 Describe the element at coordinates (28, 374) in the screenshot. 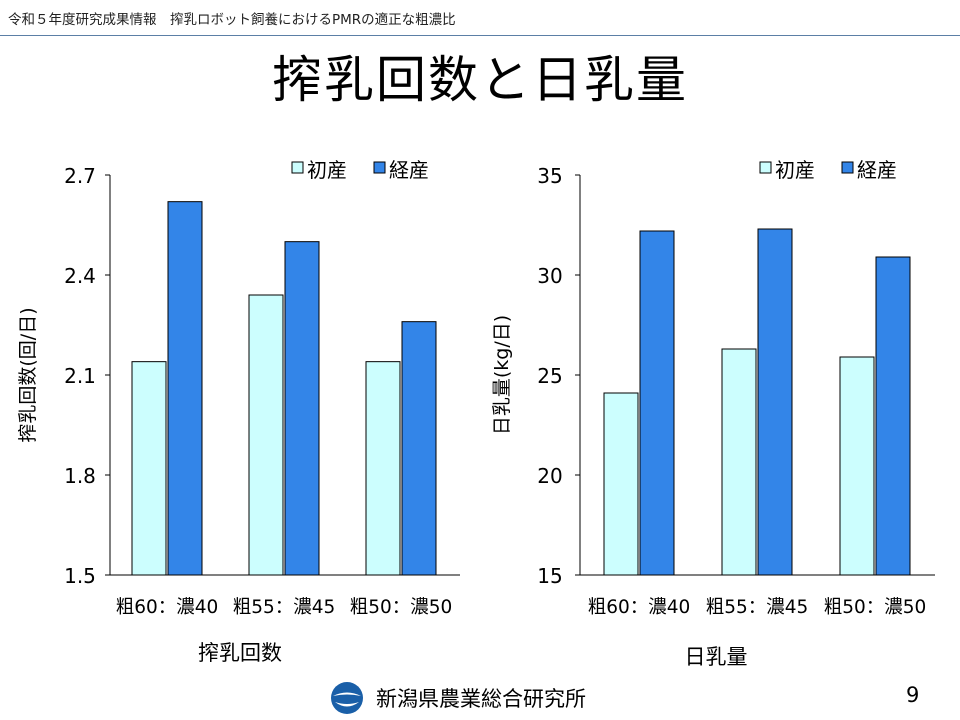

I see `y-axis-label: 搾乳回数(回/日)` at that location.